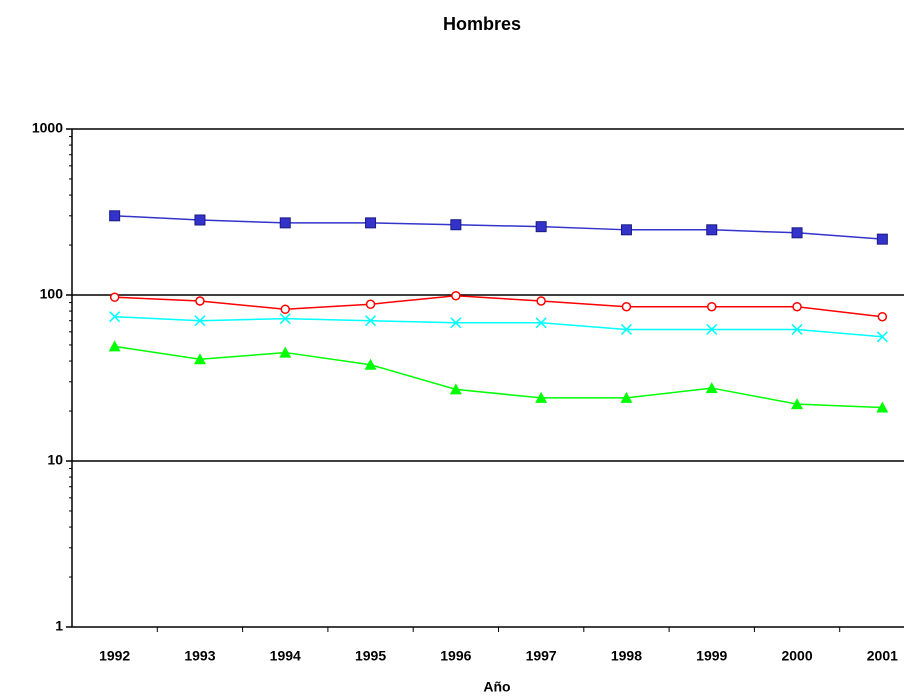 The height and width of the screenshot is (699, 905). What do you see at coordinates (59, 626) in the screenshot?
I see `y-tick-label: 1` at bounding box center [59, 626].